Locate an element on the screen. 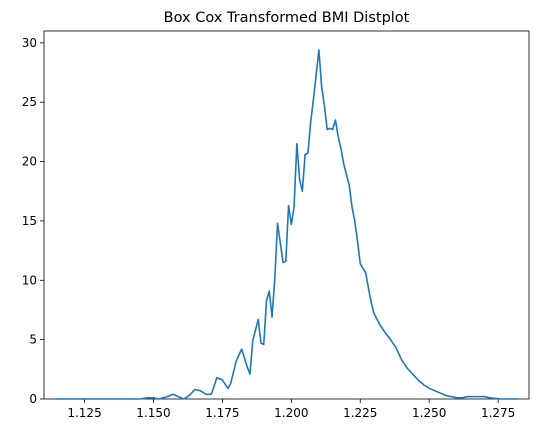  x-tick-label: 1.150 is located at coordinates (153, 413).